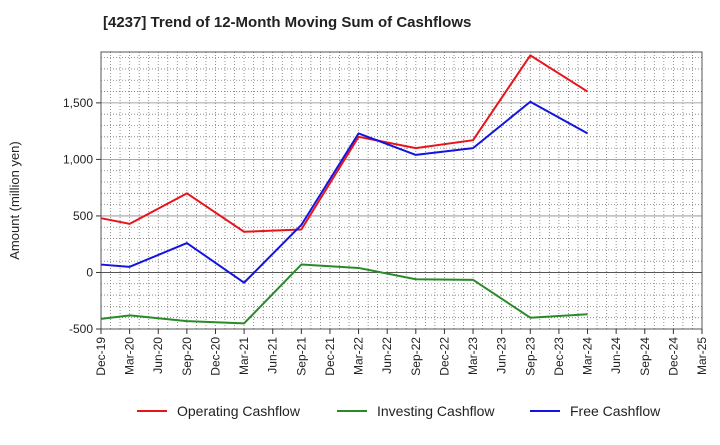 The width and height of the screenshot is (720, 445). What do you see at coordinates (14, 200) in the screenshot?
I see `y-axis-label: Amount (million yen)` at bounding box center [14, 200].